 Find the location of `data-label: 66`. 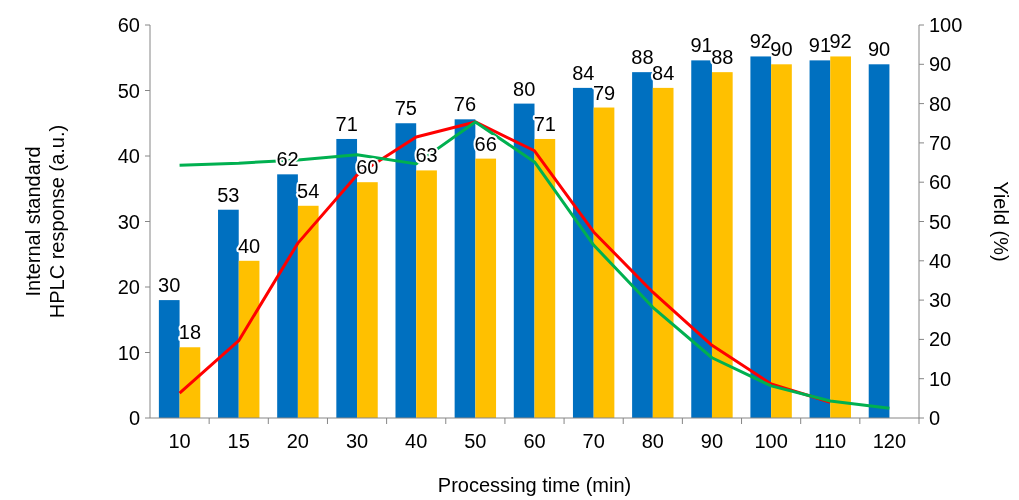

data-label: 66 is located at coordinates (485, 143).